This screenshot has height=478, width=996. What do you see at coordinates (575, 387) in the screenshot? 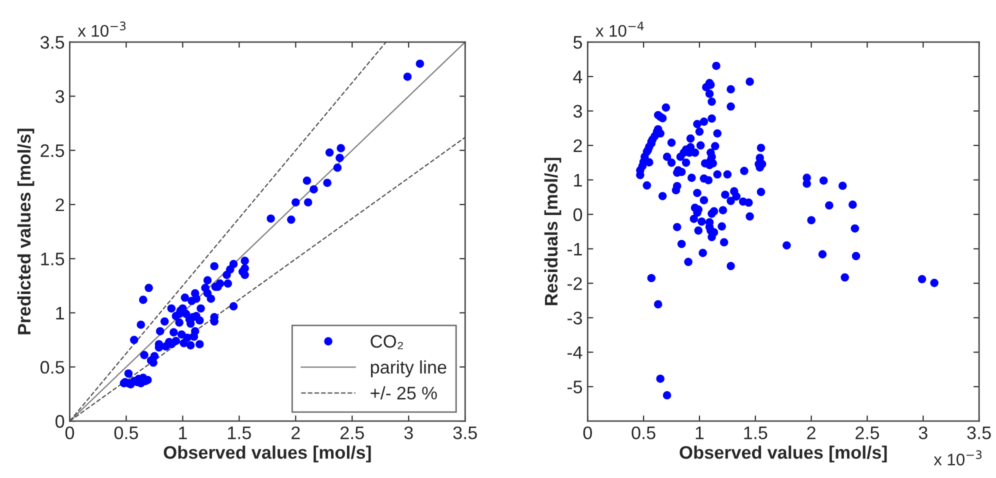
I see `y-tick-label: -5` at bounding box center [575, 387].